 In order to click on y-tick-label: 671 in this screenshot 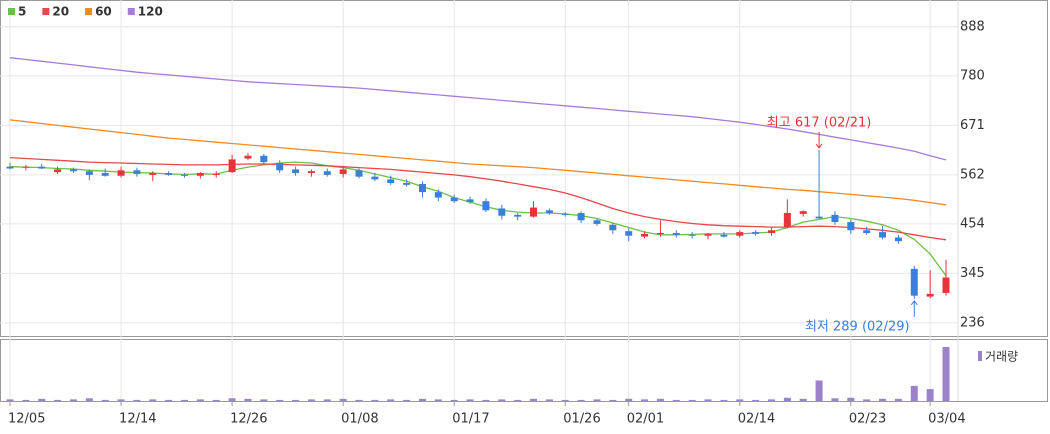, I will do `click(972, 125)`.